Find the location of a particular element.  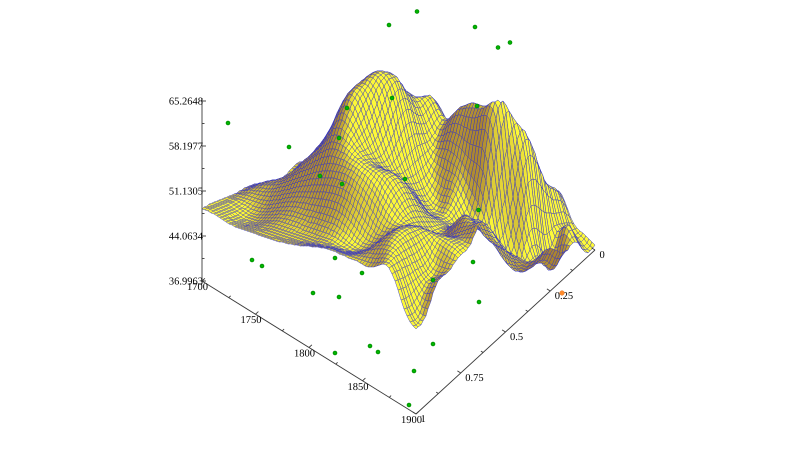

svg-text: 1750 is located at coordinates (251, 320).